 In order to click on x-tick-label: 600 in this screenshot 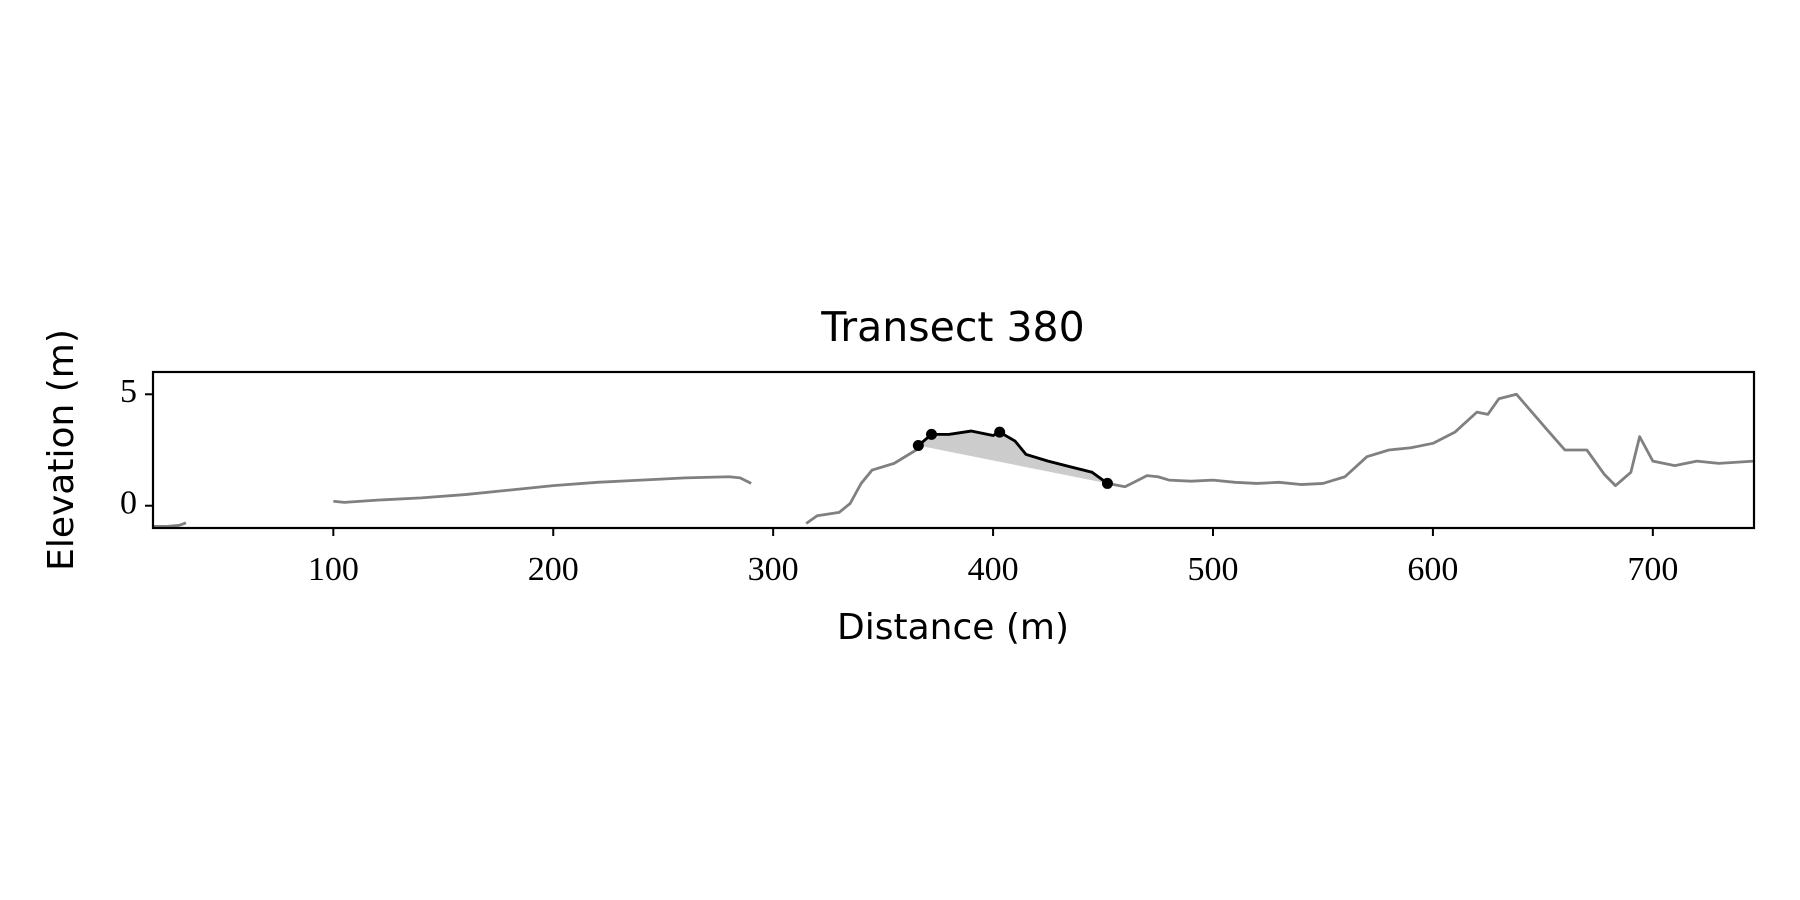, I will do `click(1432, 569)`.